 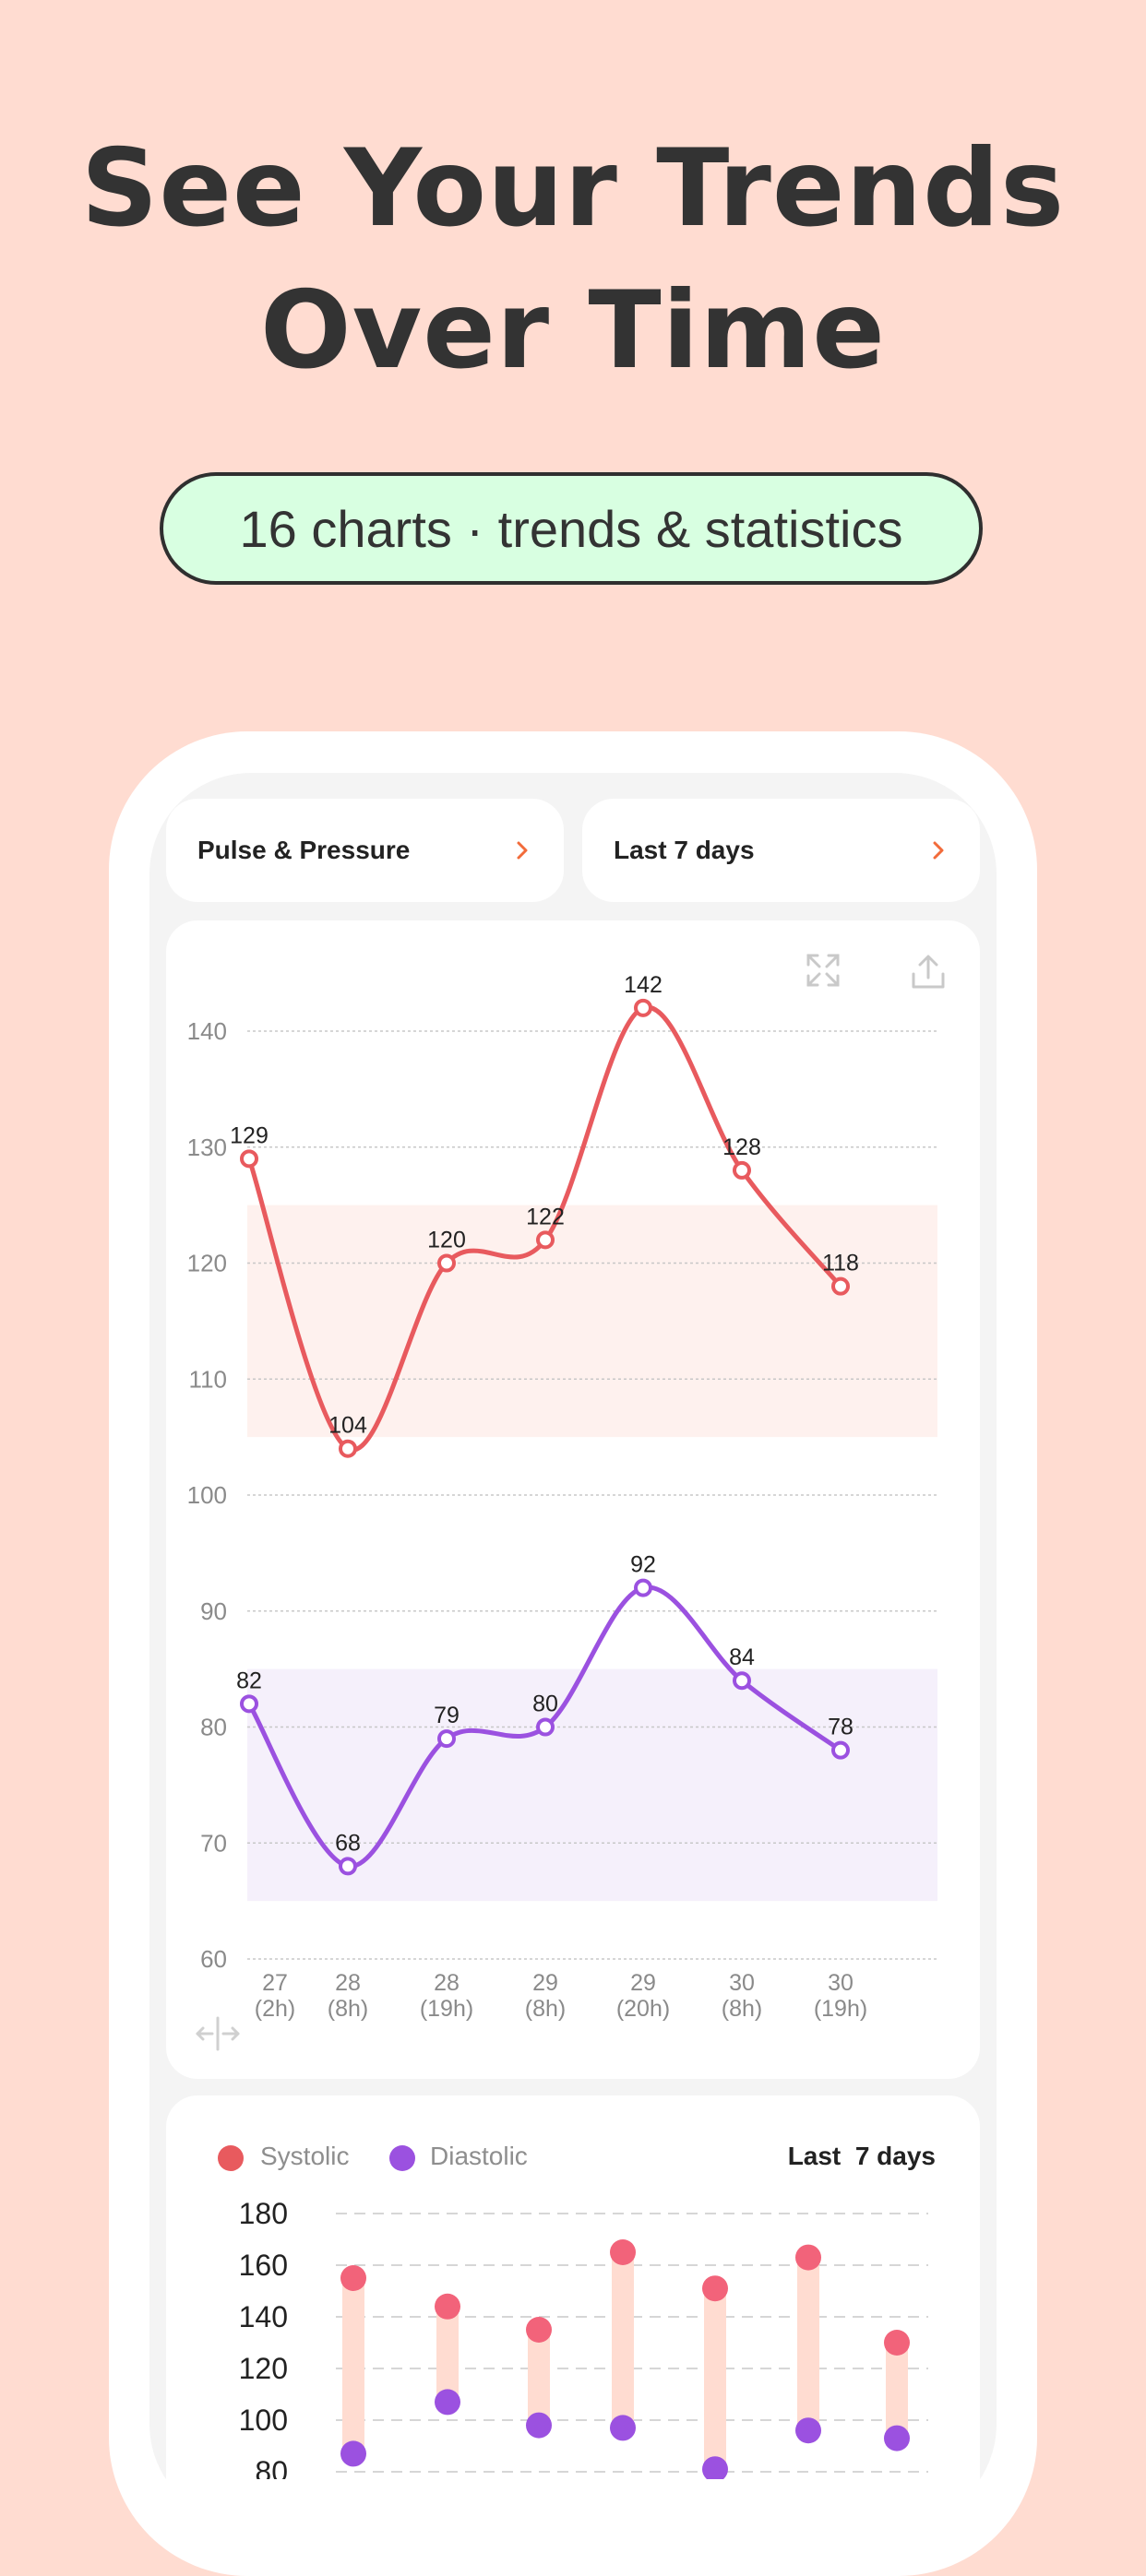 What do you see at coordinates (545, 1216) in the screenshot?
I see `data-label: 122` at bounding box center [545, 1216].